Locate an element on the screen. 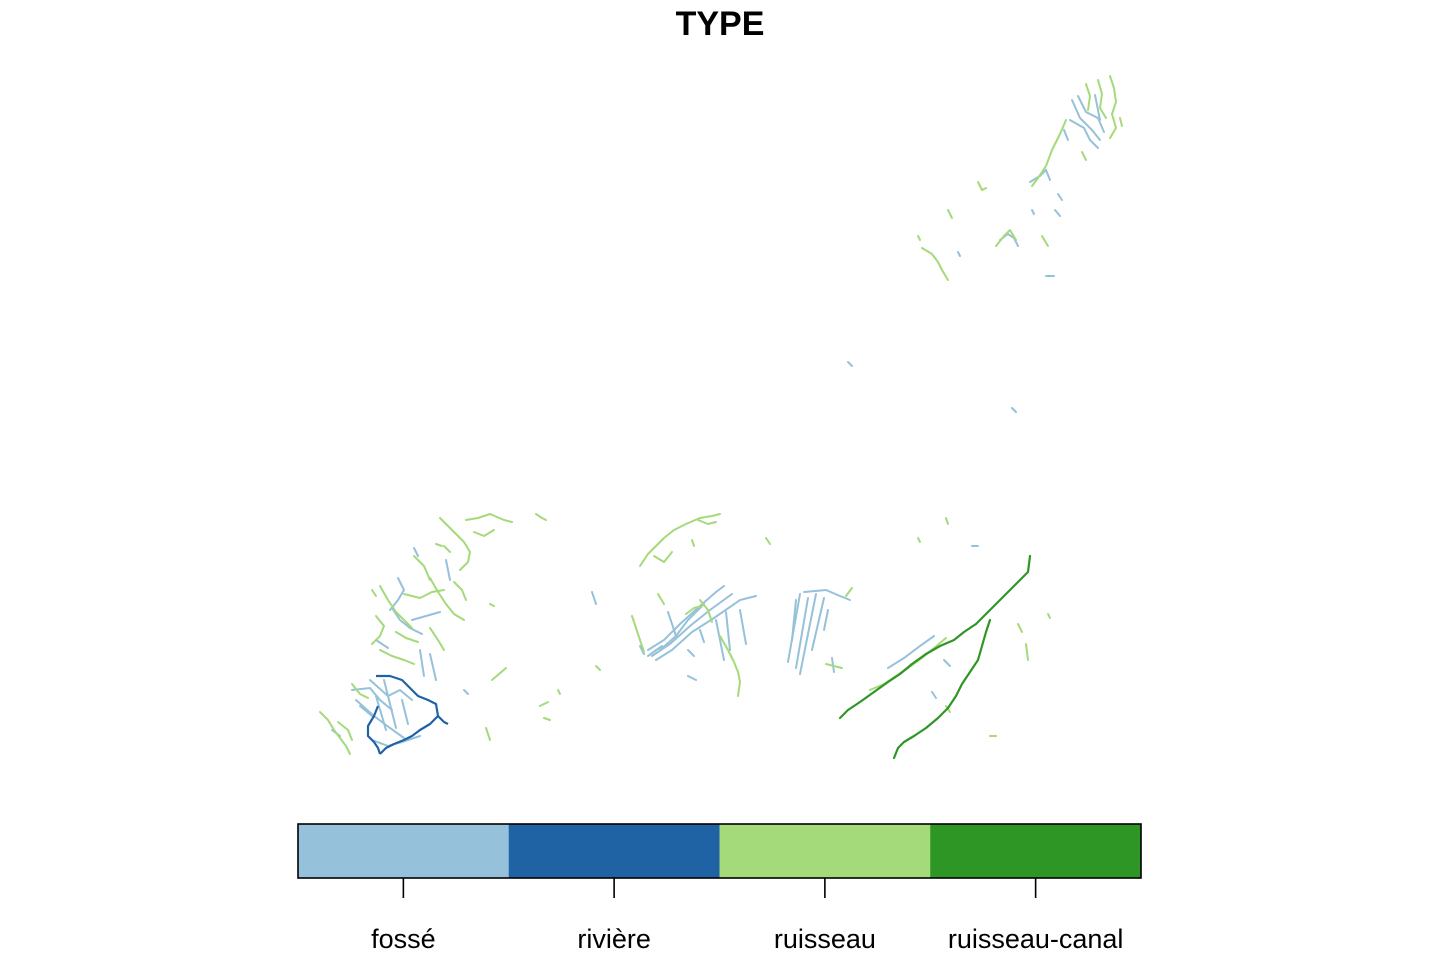 The height and width of the screenshot is (960, 1440). ruisseau-canal-streams is located at coordinates (935, 657).